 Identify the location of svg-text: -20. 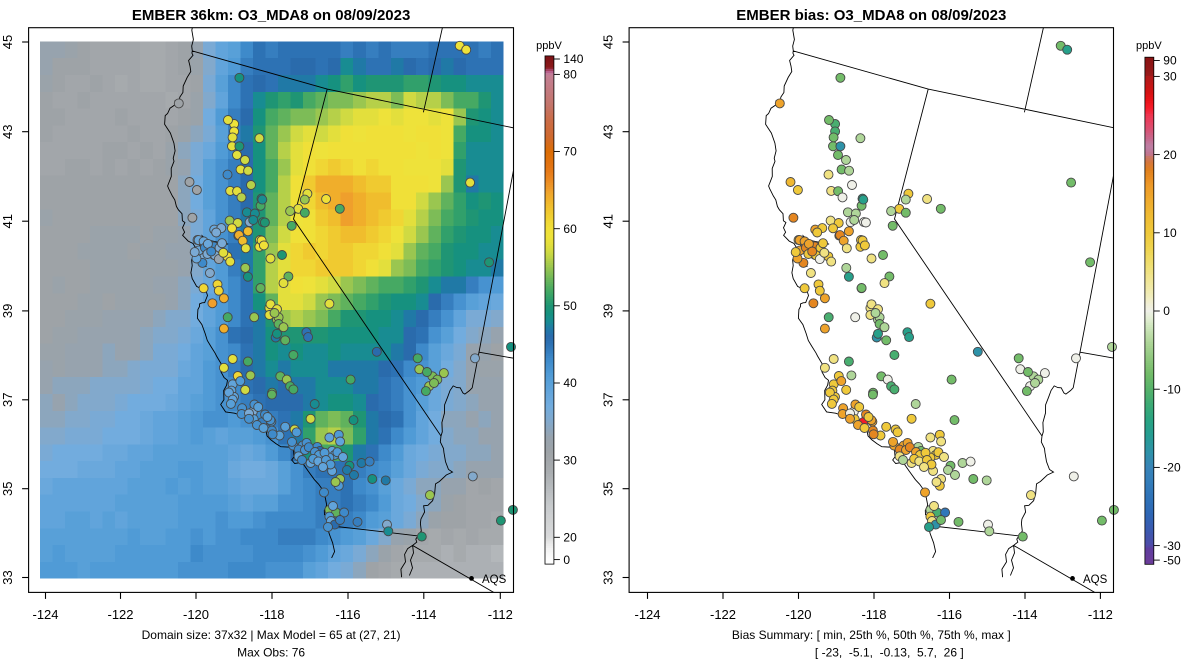
(1172, 468).